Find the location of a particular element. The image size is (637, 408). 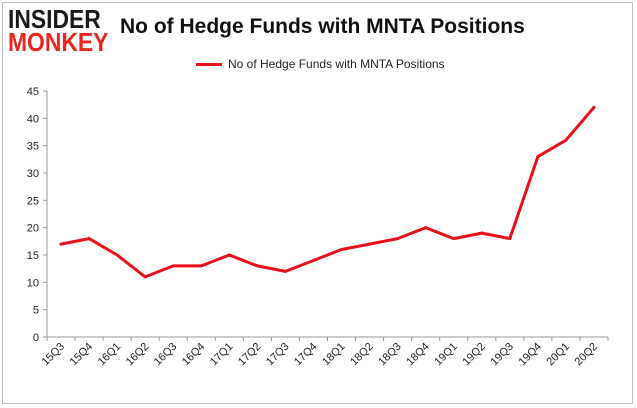

y-tick-label: 10 is located at coordinates (33, 283).